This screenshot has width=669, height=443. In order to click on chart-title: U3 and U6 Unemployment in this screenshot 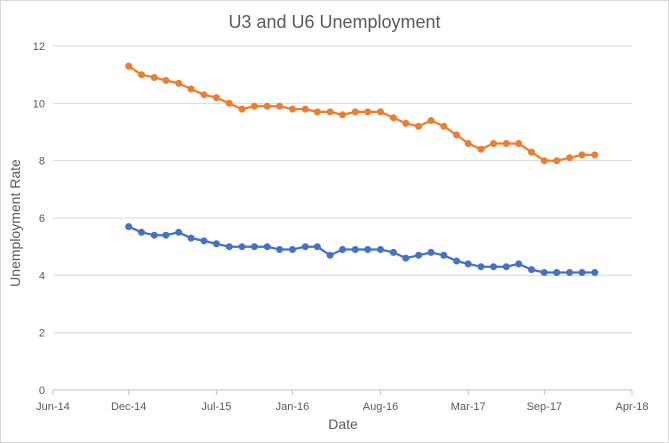, I will do `click(334, 22)`.